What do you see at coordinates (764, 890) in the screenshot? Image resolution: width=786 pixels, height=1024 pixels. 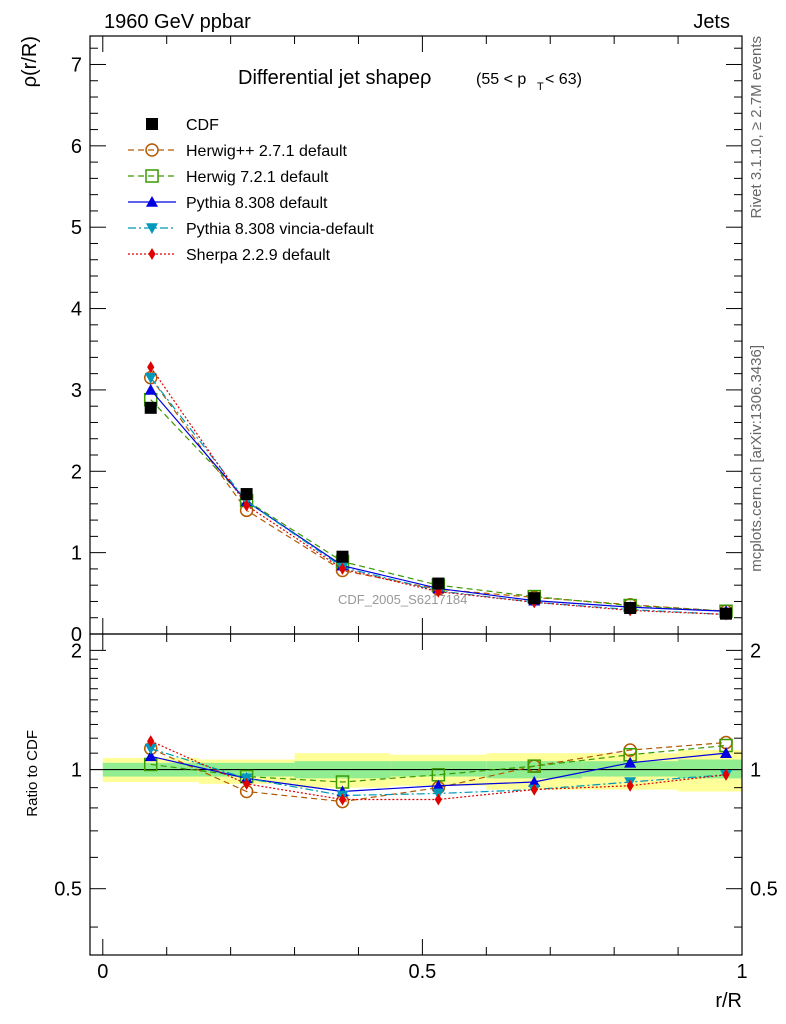 I see `ratio-tick-label-right: 0.5` at bounding box center [764, 890].